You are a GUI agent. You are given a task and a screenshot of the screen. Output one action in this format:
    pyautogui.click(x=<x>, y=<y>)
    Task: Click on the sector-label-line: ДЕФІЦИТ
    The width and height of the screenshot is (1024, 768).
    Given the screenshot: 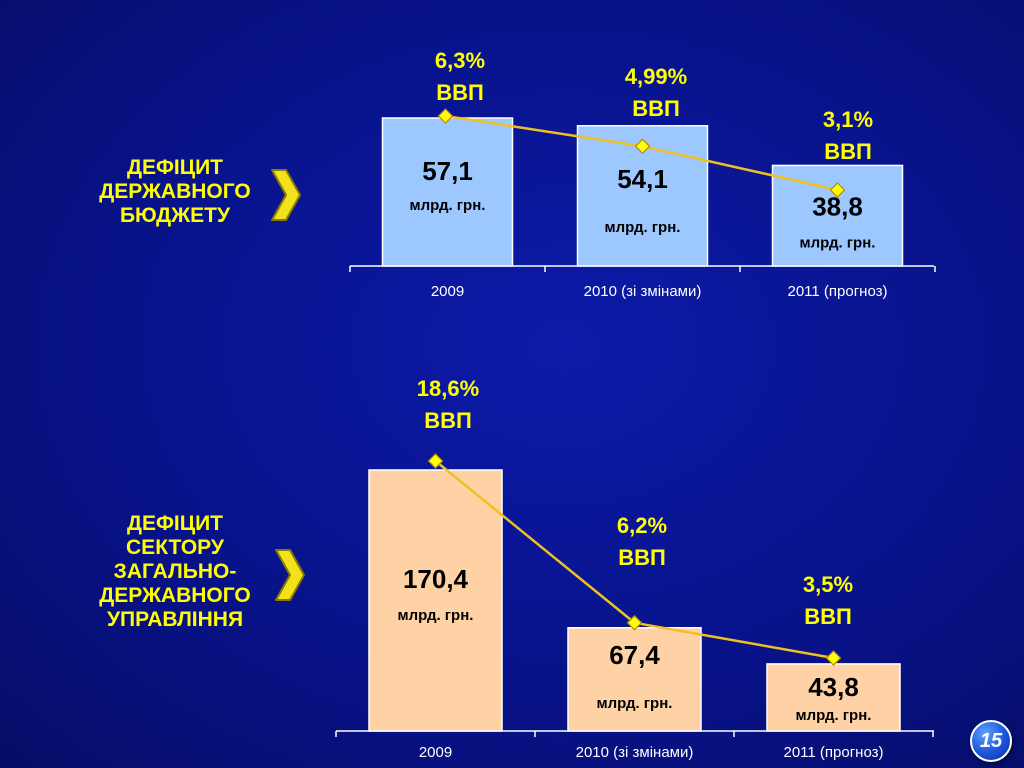 What is the action you would take?
    pyautogui.click(x=175, y=523)
    